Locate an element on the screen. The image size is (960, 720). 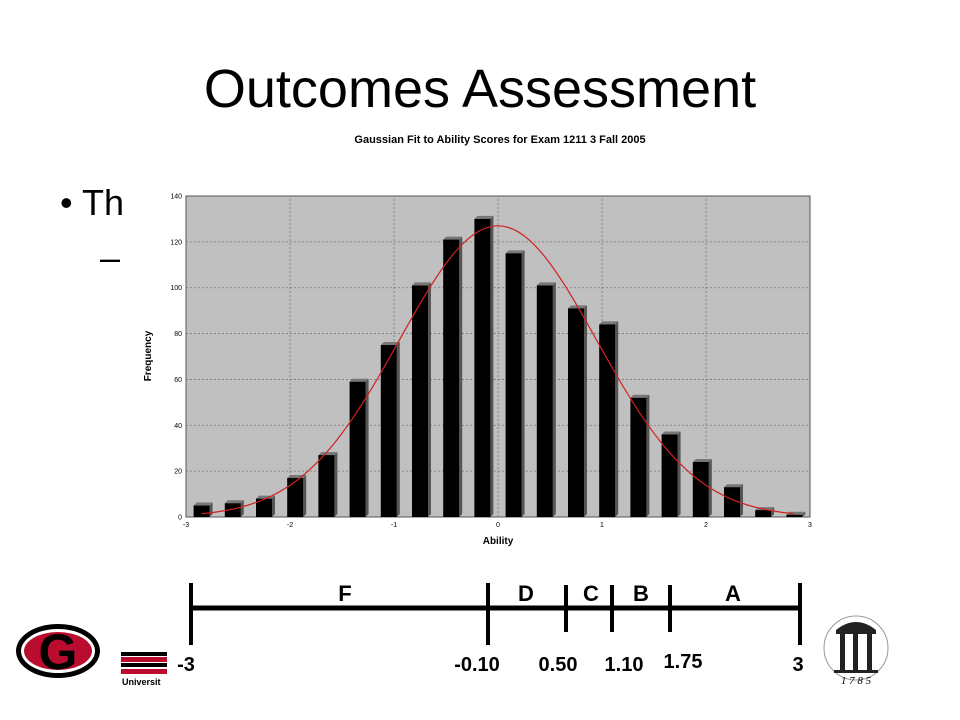
x-tick-label: -2 is located at coordinates (290, 525).